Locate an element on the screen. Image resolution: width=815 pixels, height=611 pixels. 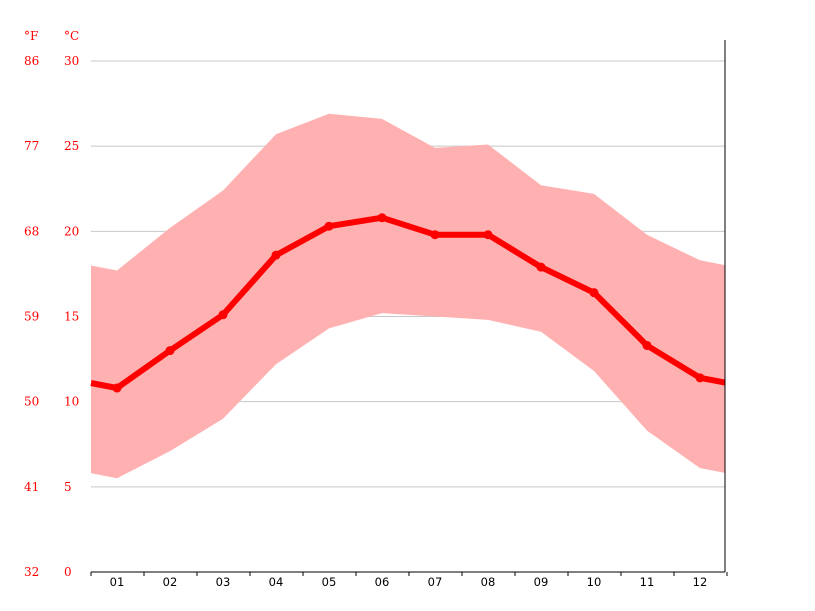
x-tick-label-10: 10 is located at coordinates (594, 582).